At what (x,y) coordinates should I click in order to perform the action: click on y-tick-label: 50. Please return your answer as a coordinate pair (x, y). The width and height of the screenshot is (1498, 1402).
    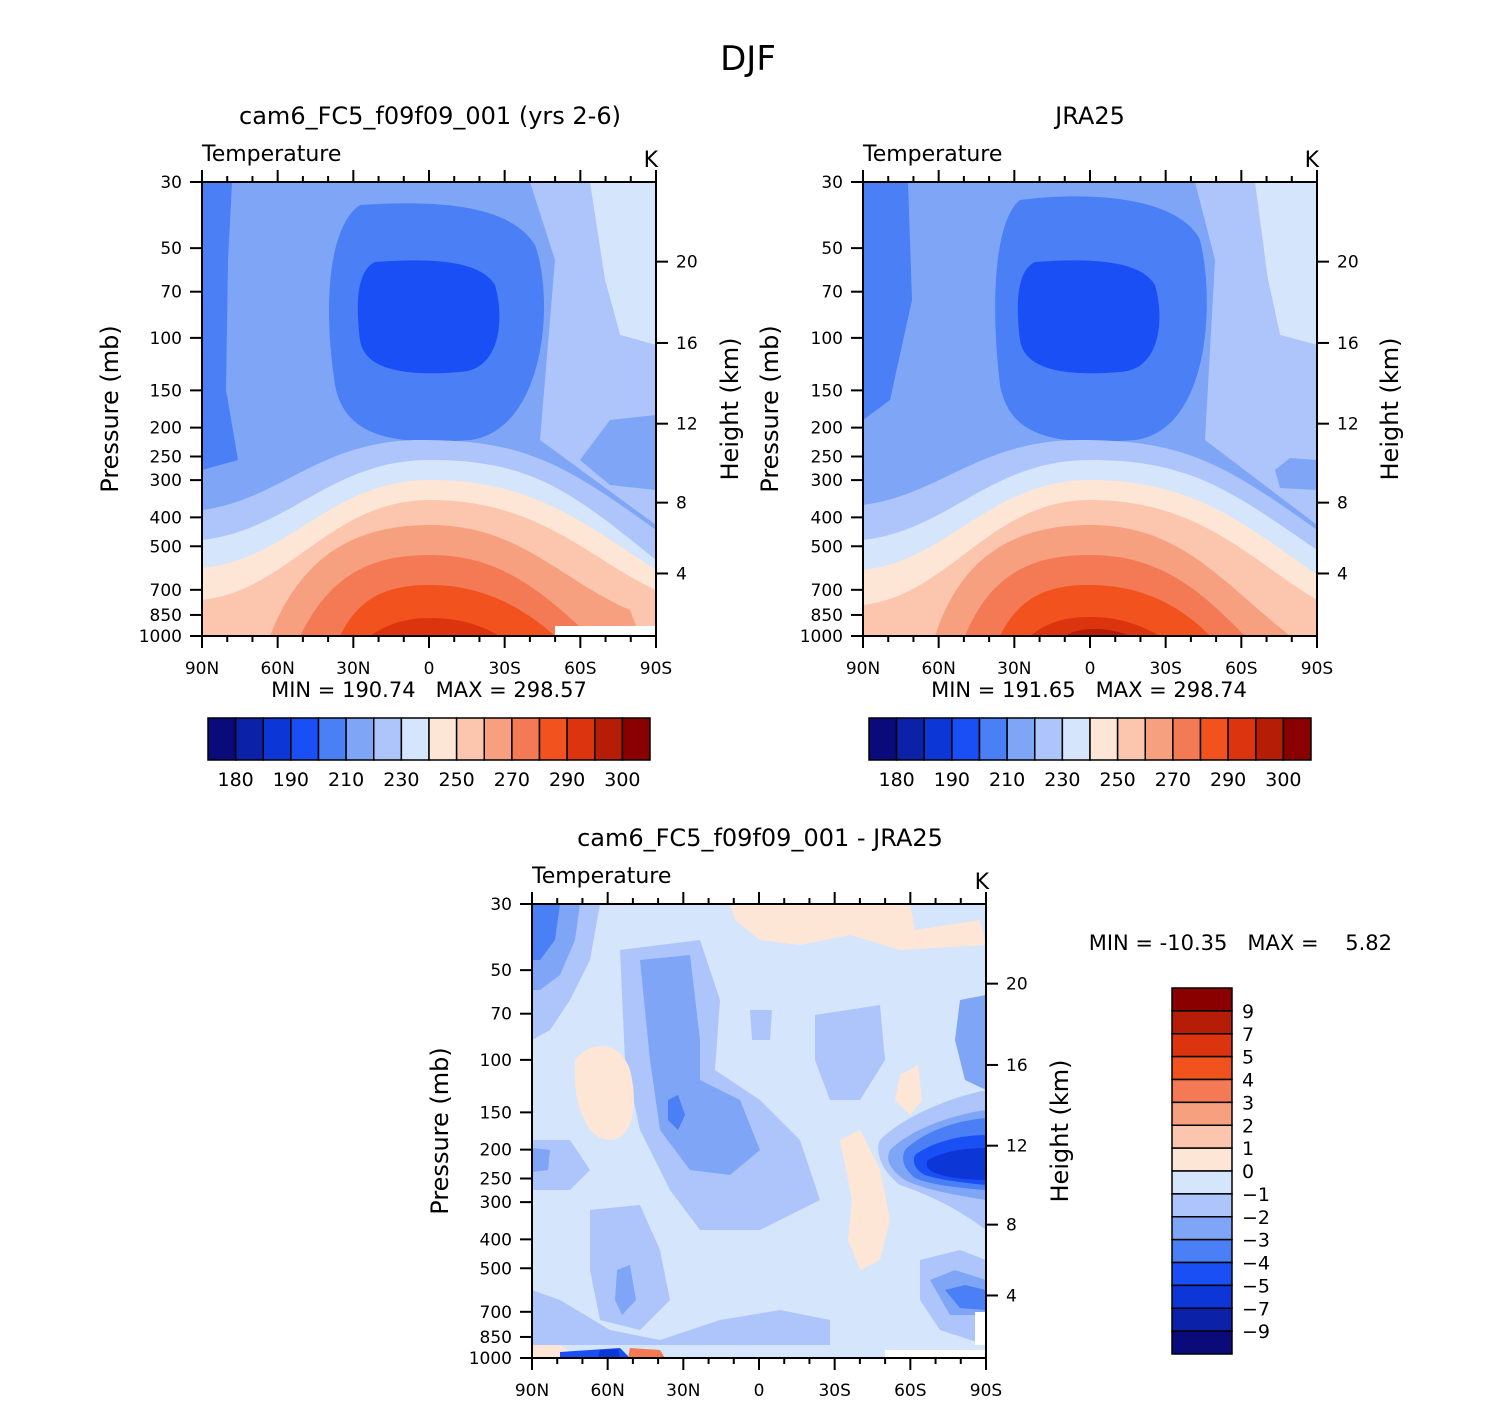
    Looking at the image, I should click on (832, 249).